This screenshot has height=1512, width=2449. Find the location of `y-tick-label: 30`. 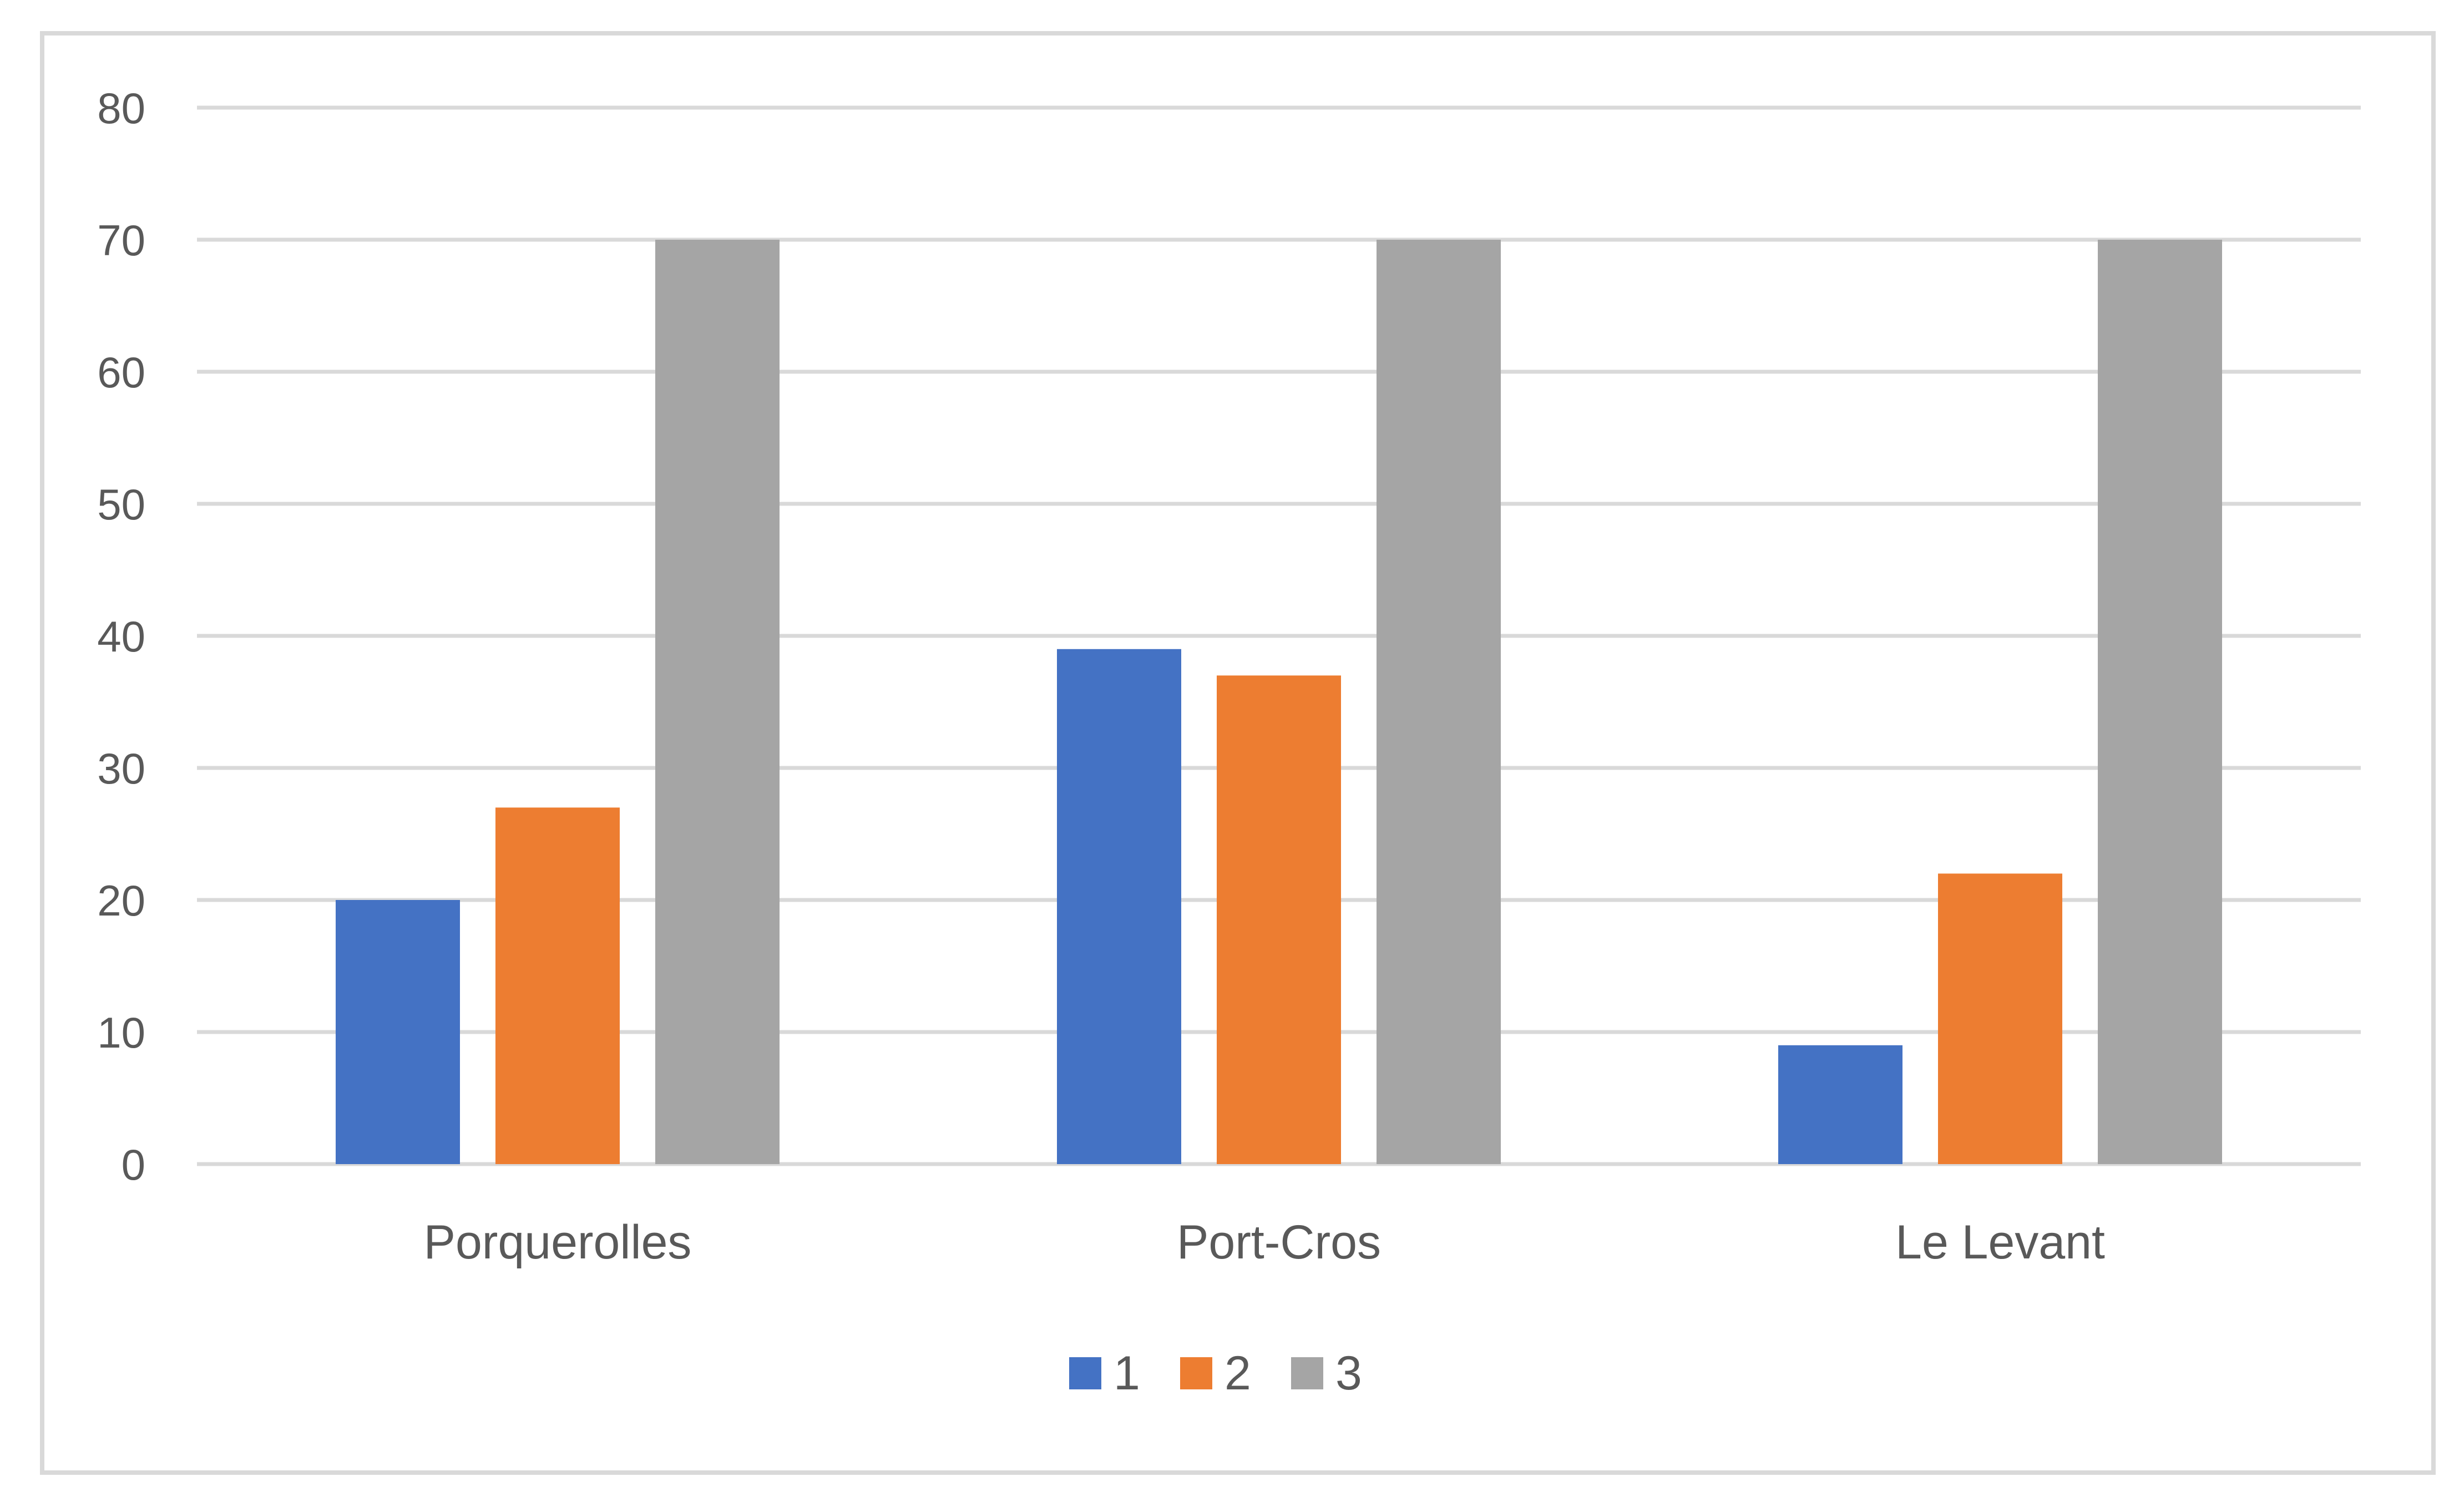

y-tick-label: 30 is located at coordinates (121, 768).